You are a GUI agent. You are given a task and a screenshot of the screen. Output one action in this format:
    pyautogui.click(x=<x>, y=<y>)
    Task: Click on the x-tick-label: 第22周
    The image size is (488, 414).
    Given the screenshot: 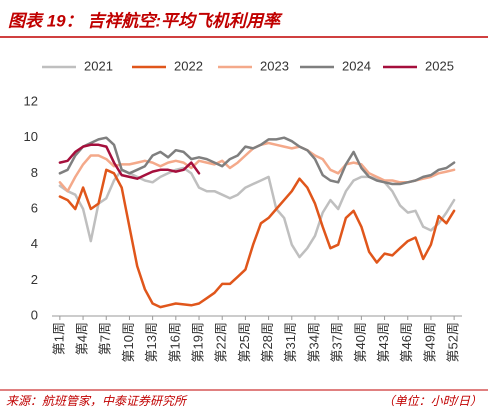 What is the action you would take?
    pyautogui.click(x=221, y=342)
    